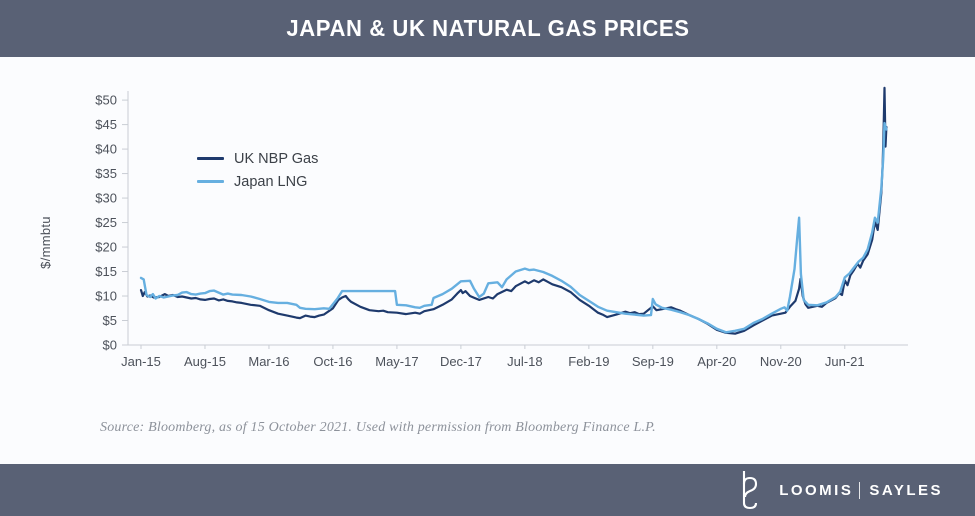 The height and width of the screenshot is (516, 975). I want to click on y-tick-label: $0, so click(110, 345).